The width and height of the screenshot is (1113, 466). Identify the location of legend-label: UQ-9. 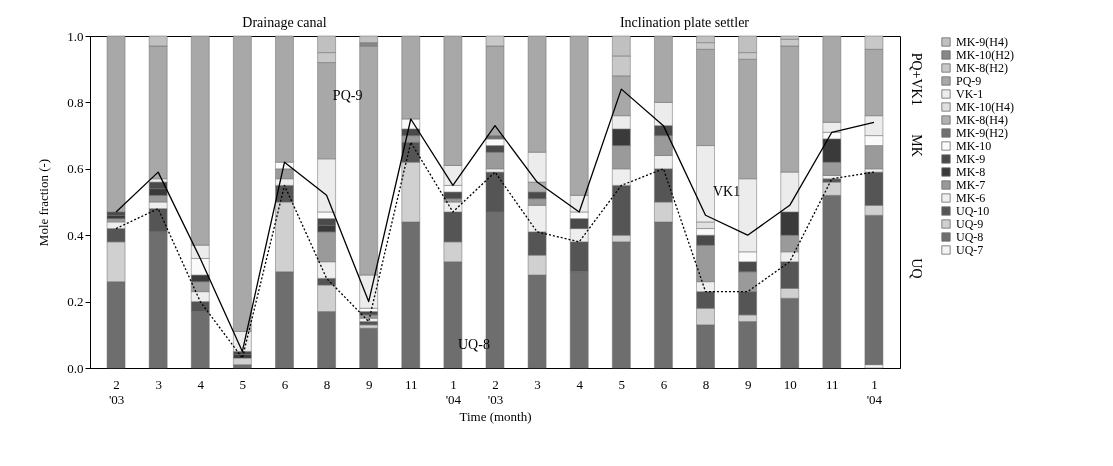
(970, 224).